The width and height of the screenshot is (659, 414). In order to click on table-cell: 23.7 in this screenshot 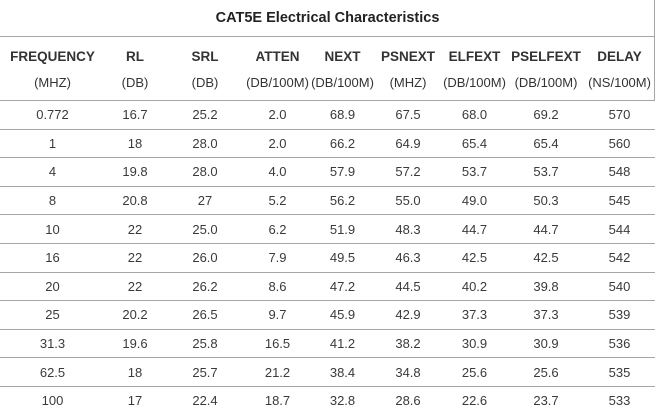, I will do `click(546, 400)`.